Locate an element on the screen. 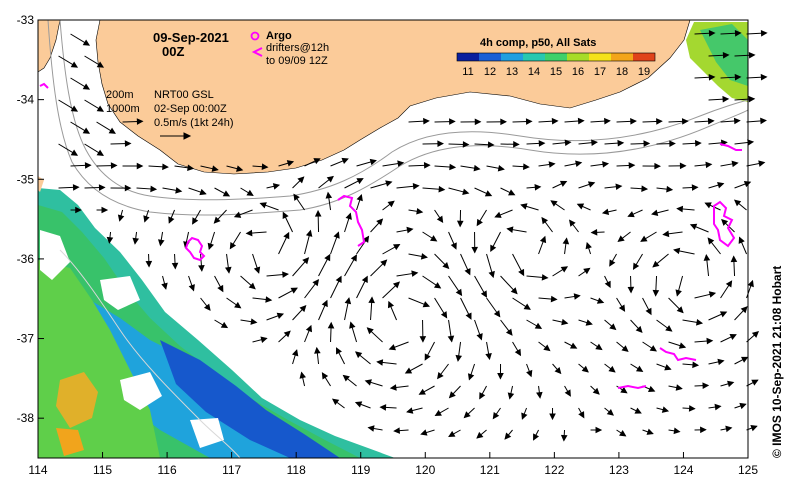 The image size is (790, 492). lon-tick-label: 117 is located at coordinates (231, 470).